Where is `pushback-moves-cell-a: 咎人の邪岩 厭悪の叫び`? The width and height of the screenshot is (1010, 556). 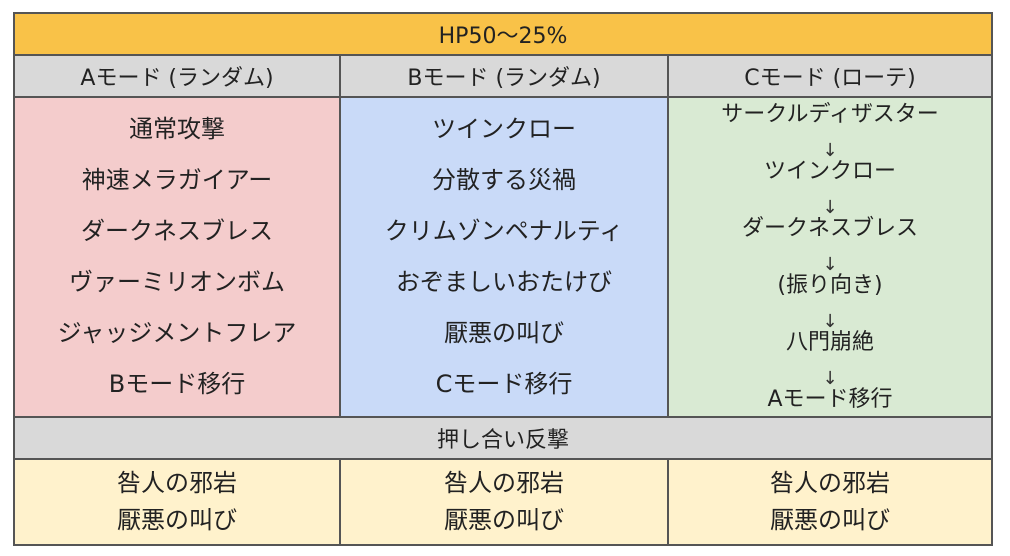 pushback-moves-cell-a: 咎人の邪岩 厭悪の叫び is located at coordinates (178, 502).